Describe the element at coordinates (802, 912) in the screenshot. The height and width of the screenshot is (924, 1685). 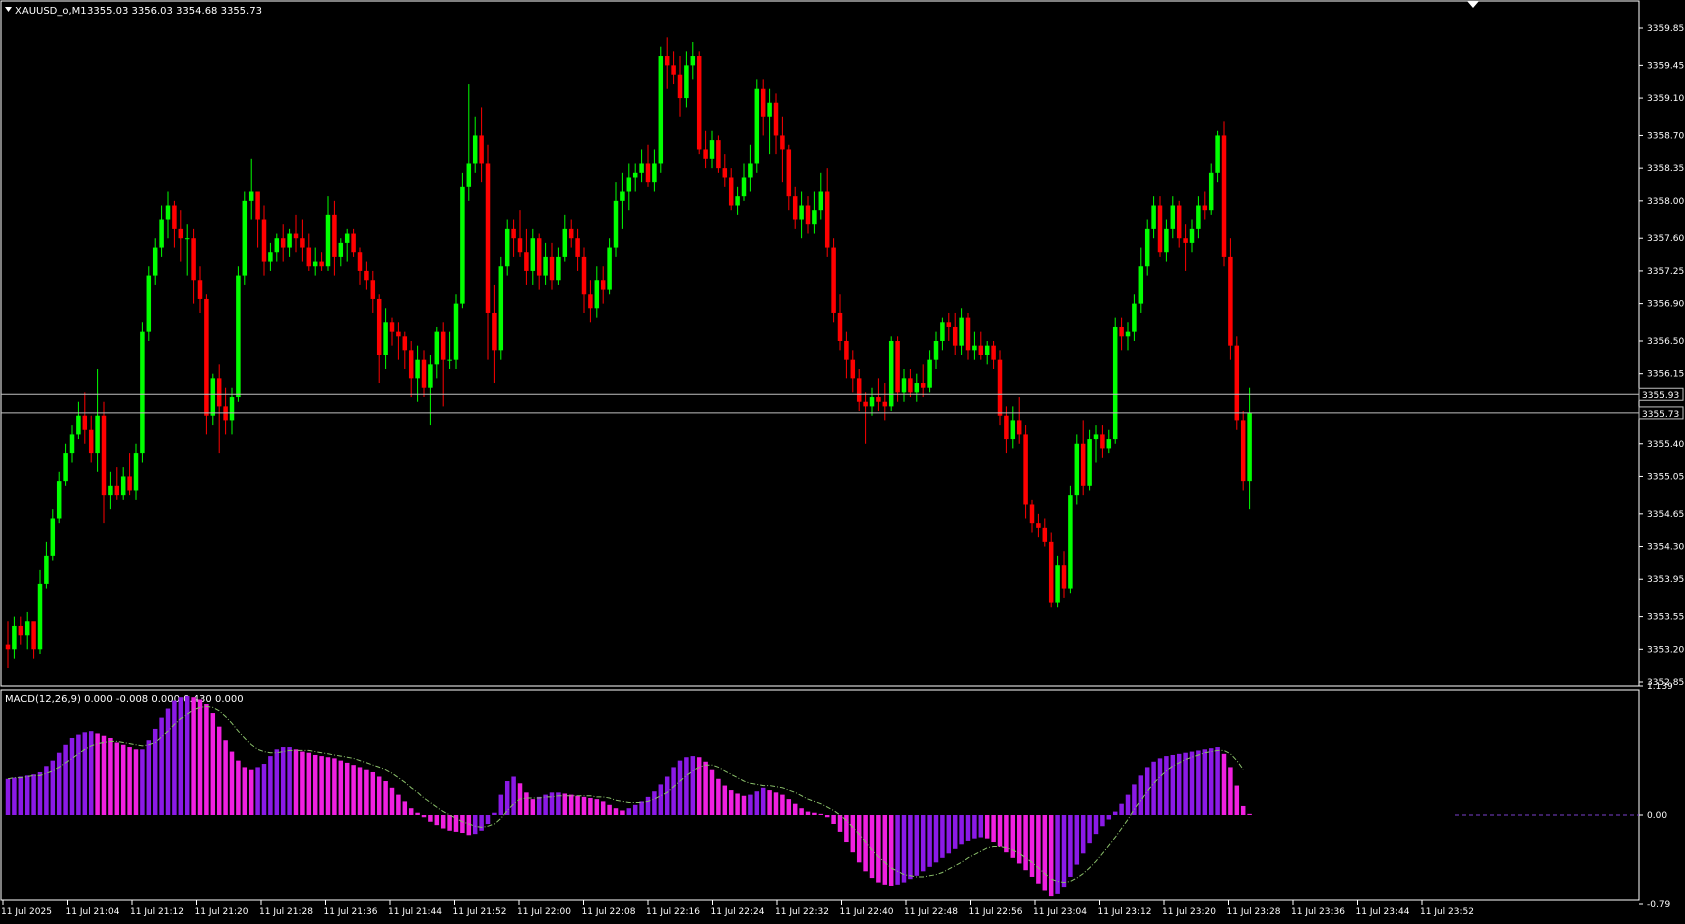
I see `time-tick-label: 11 Jul 22:32` at that location.